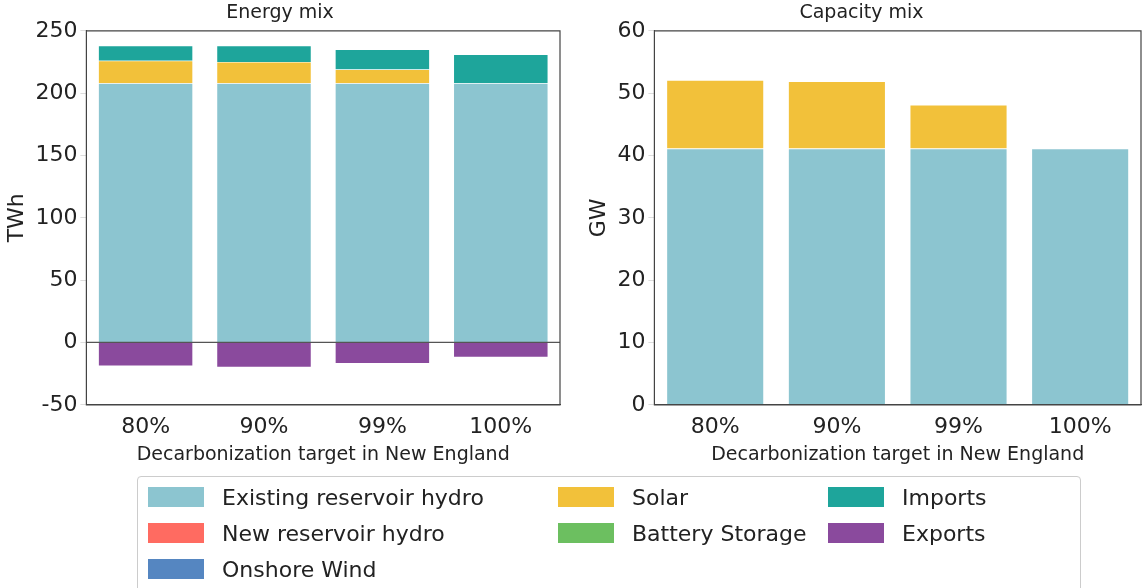 Image resolution: width=1143 pixels, height=588 pixels. I want to click on legend-label: Imports, so click(944, 497).